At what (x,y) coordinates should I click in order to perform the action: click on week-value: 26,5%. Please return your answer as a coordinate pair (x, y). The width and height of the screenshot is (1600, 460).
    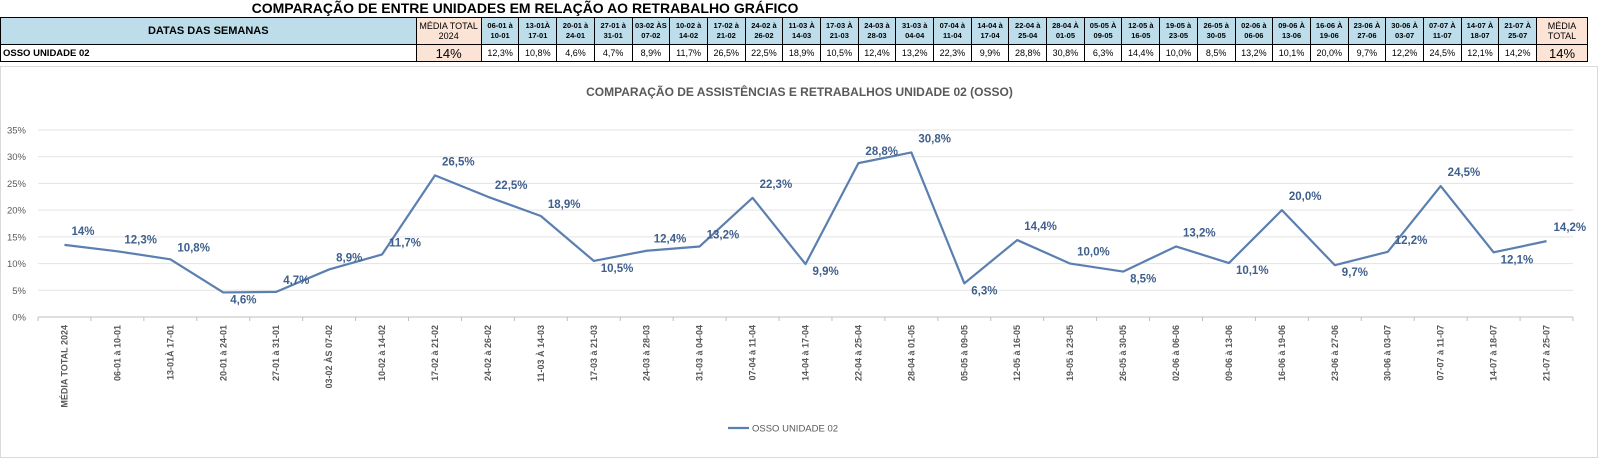
    Looking at the image, I should click on (726, 53).